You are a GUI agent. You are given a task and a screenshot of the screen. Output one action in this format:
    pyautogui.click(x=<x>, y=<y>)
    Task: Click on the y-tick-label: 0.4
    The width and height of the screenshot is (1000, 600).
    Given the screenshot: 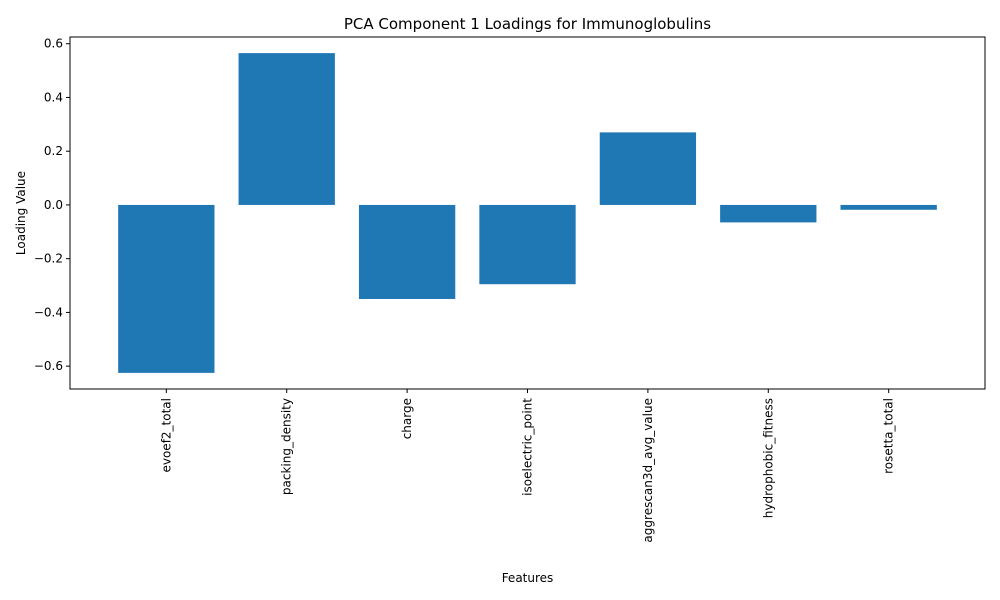 What is the action you would take?
    pyautogui.click(x=53, y=97)
    